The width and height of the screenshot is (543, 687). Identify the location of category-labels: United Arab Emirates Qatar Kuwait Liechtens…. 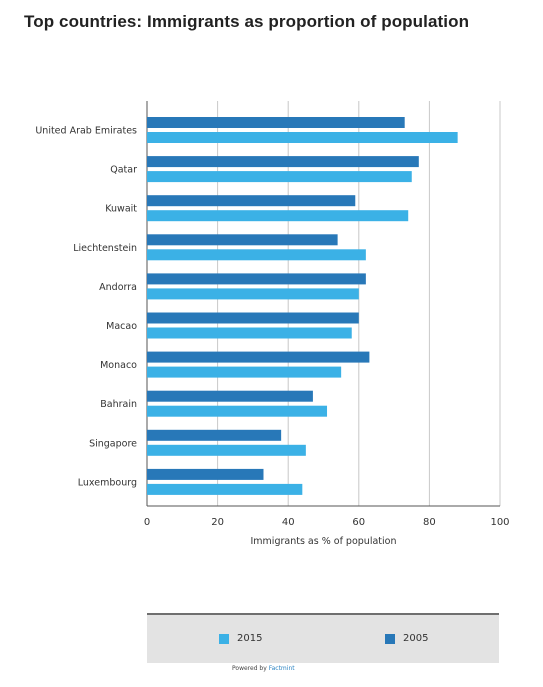
(86, 307).